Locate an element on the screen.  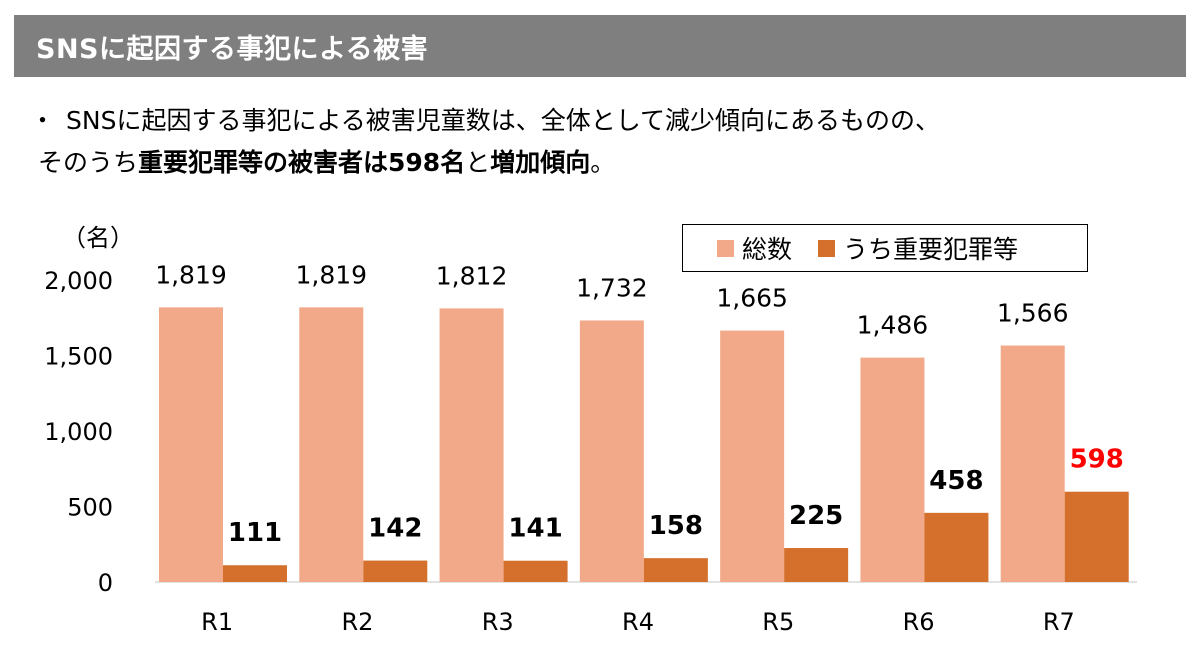
summary-line-1-text: SNSに起因する事犯による被害児童数は、全体として減少傾向にあるものの、 is located at coordinates (503, 120).